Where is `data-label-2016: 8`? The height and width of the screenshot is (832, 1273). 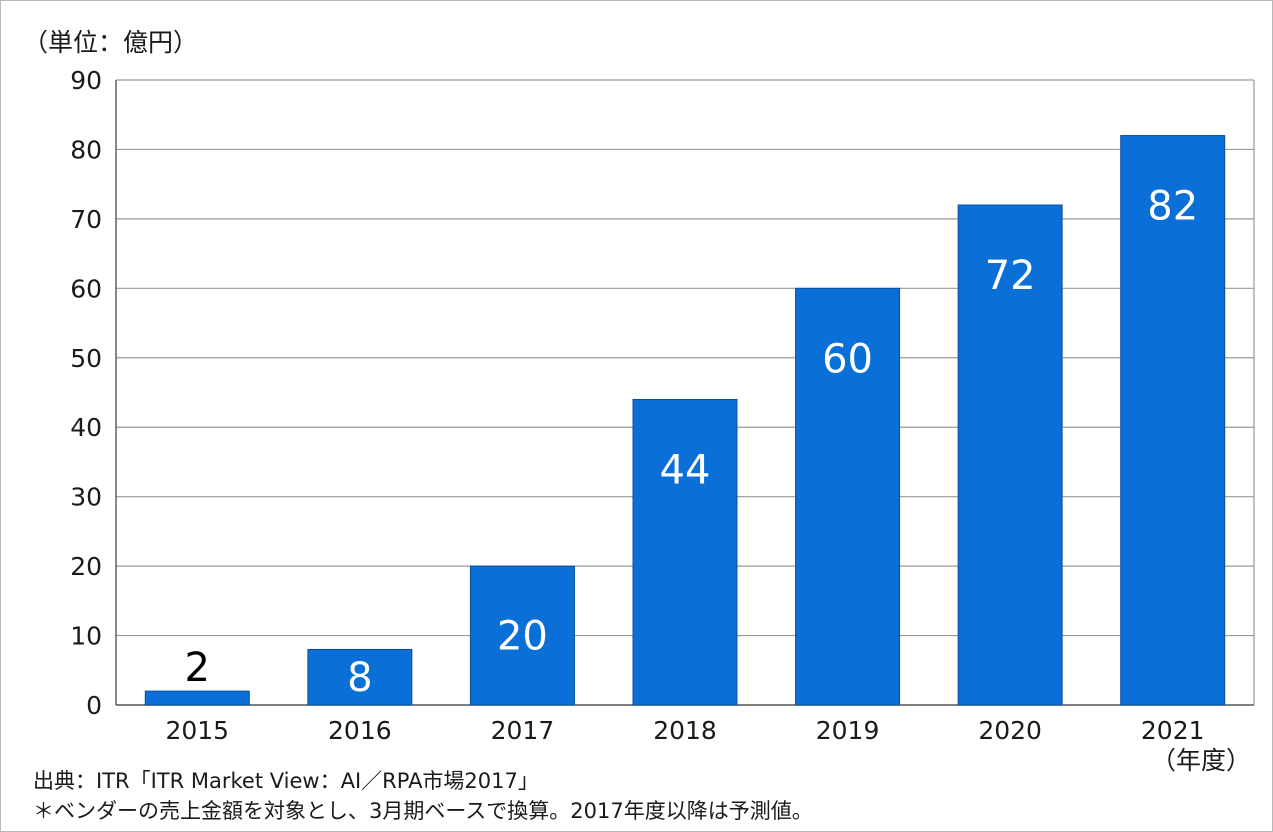 data-label-2016: 8 is located at coordinates (359, 678).